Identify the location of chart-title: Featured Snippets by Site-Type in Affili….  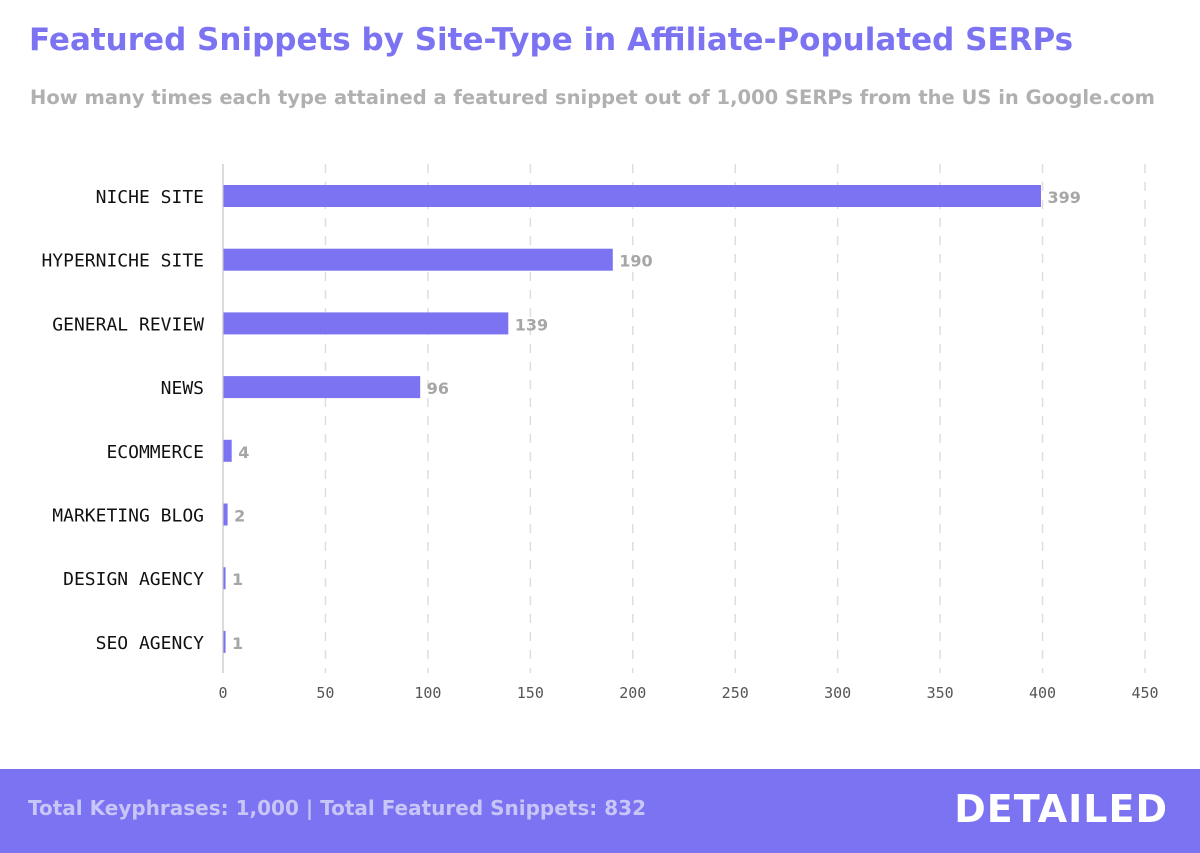
(551, 40).